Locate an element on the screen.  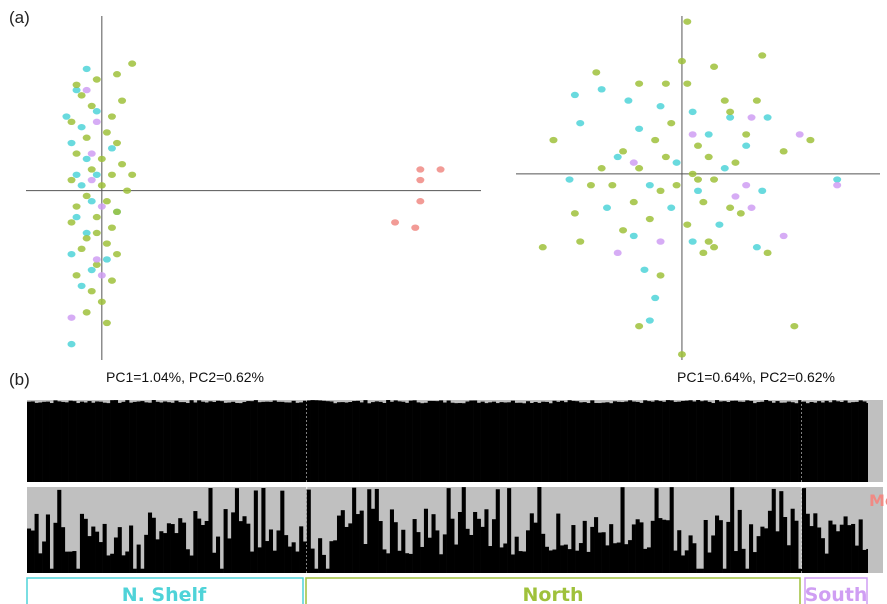
region-label-nshelf: N. Shelf is located at coordinates (164, 594).